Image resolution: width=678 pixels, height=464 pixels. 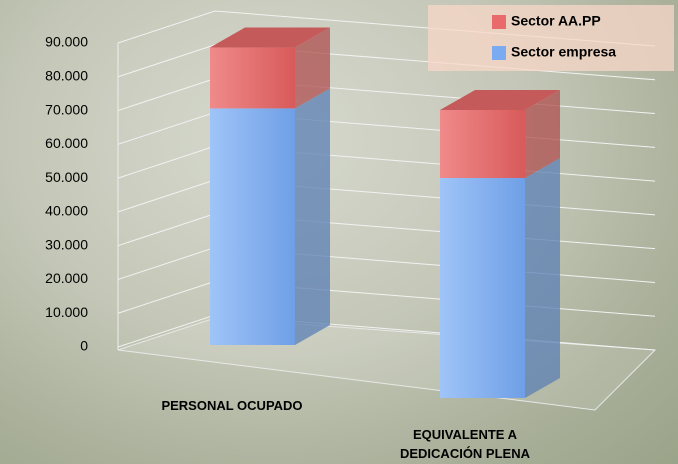 I want to click on y-tick-label: 70.000, so click(x=66, y=109).